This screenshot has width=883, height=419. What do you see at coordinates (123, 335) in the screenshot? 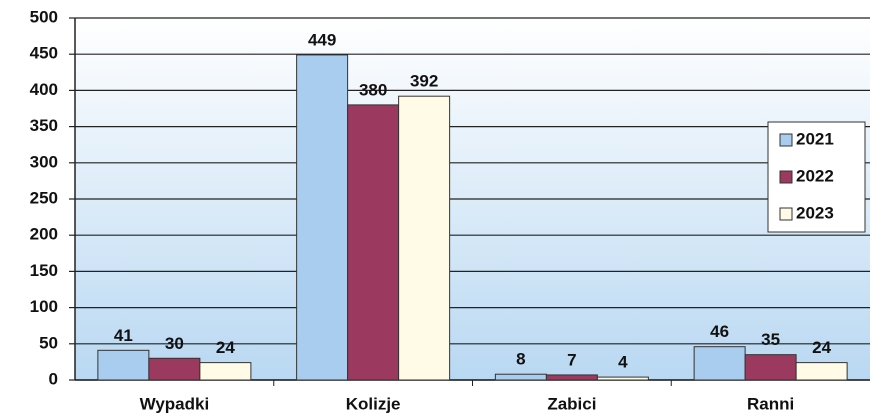
I see `data-label: 41` at bounding box center [123, 335].